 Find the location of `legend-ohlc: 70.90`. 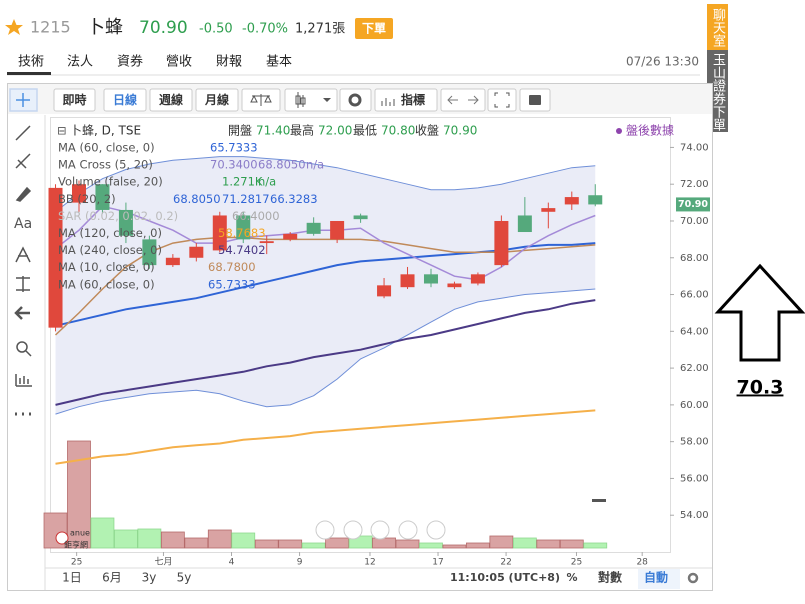

legend-ohlc: 70.90 is located at coordinates (460, 131).